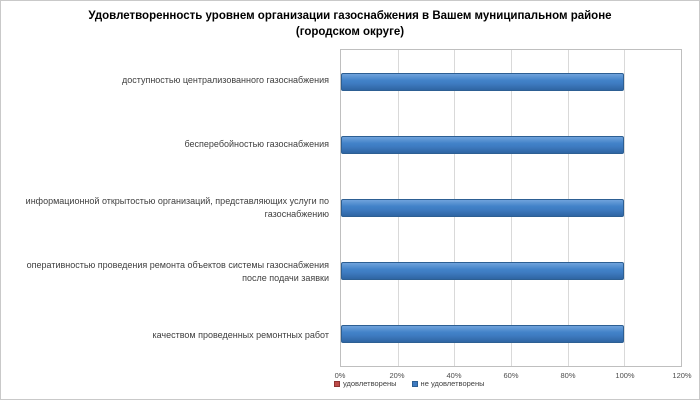  What do you see at coordinates (256, 143) in the screenshot?
I see `category-label: бесперебойностью газоснабжения` at bounding box center [256, 143].